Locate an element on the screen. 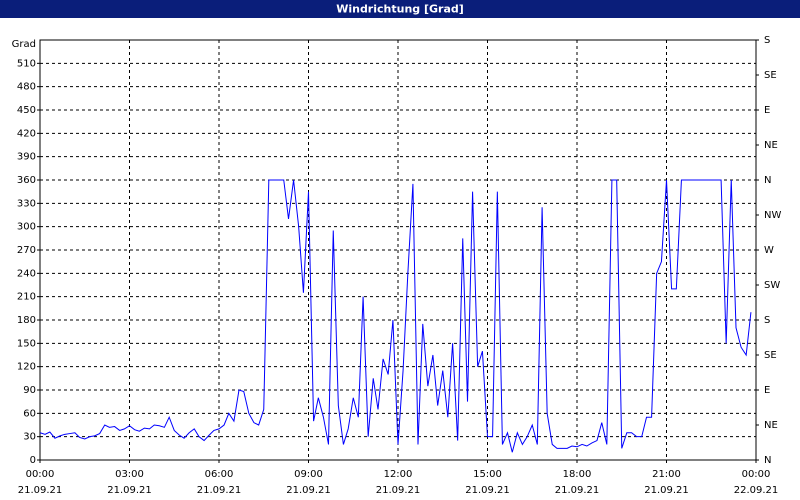  y-tick-label: 150 is located at coordinates (26, 343).